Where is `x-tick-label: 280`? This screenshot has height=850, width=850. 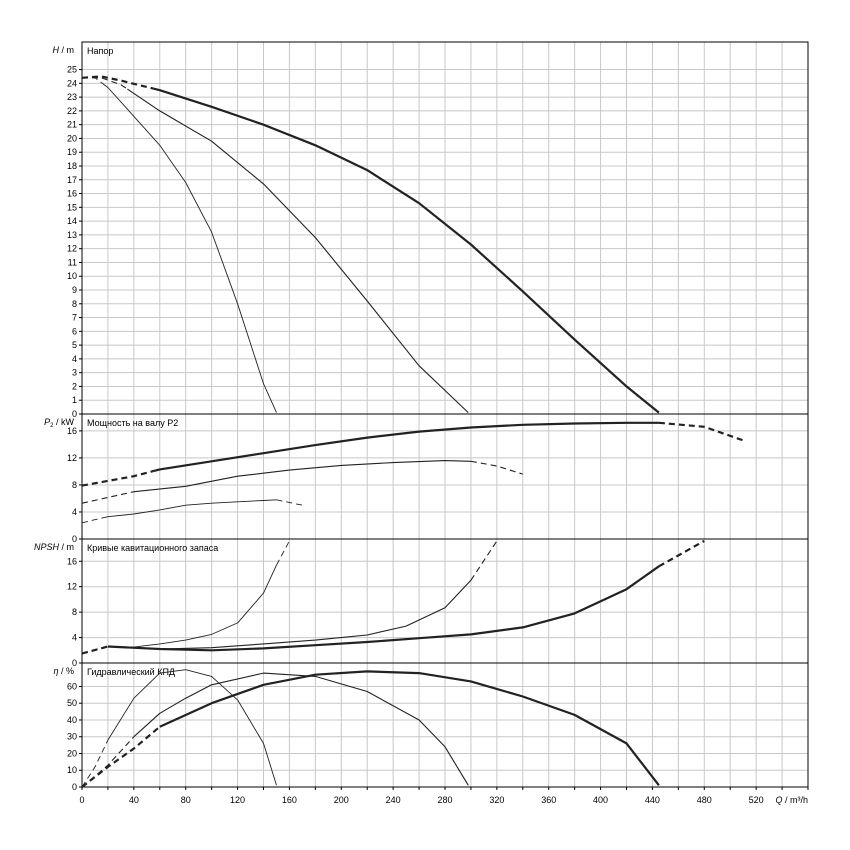 x-tick-label: 280 is located at coordinates (444, 800).